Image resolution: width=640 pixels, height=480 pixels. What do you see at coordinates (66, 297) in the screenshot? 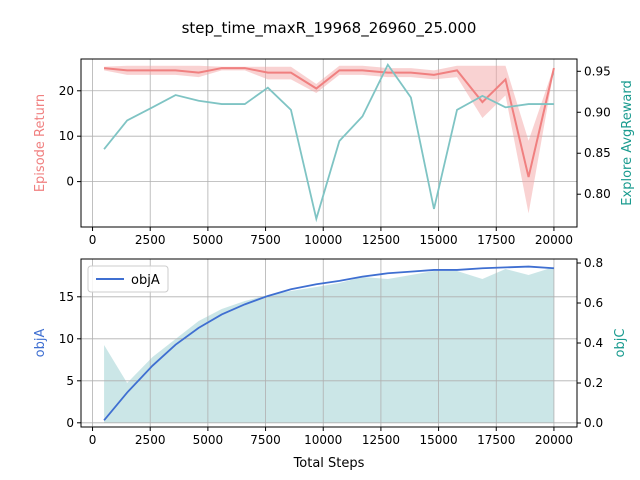
I see `left-y-tick-label-1-3: 15` at bounding box center [66, 297].